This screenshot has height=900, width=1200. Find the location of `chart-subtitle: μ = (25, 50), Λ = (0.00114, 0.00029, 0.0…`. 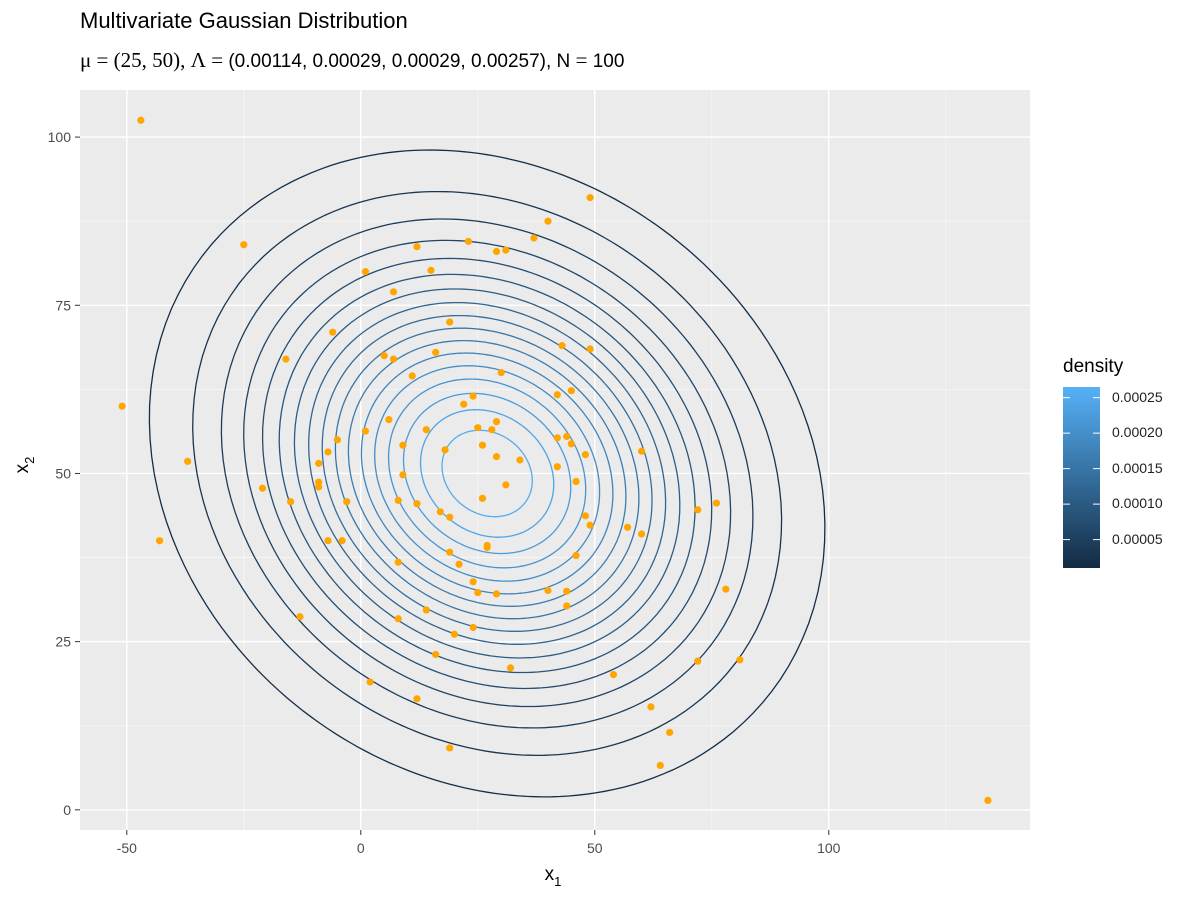

chart-subtitle: μ = (25, 50), Λ = (0.00114, 0.00029, 0.0… is located at coordinates (352, 60).